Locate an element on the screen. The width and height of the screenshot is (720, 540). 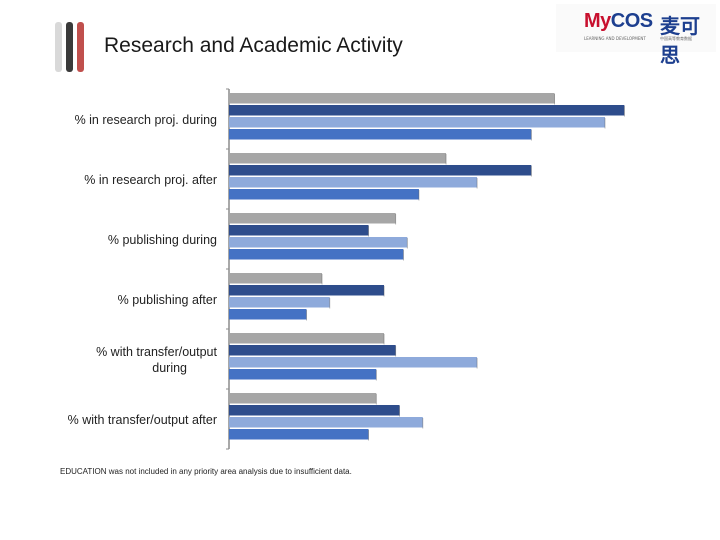
category-label-line: % in research proj. after is located at coordinates (150, 180).